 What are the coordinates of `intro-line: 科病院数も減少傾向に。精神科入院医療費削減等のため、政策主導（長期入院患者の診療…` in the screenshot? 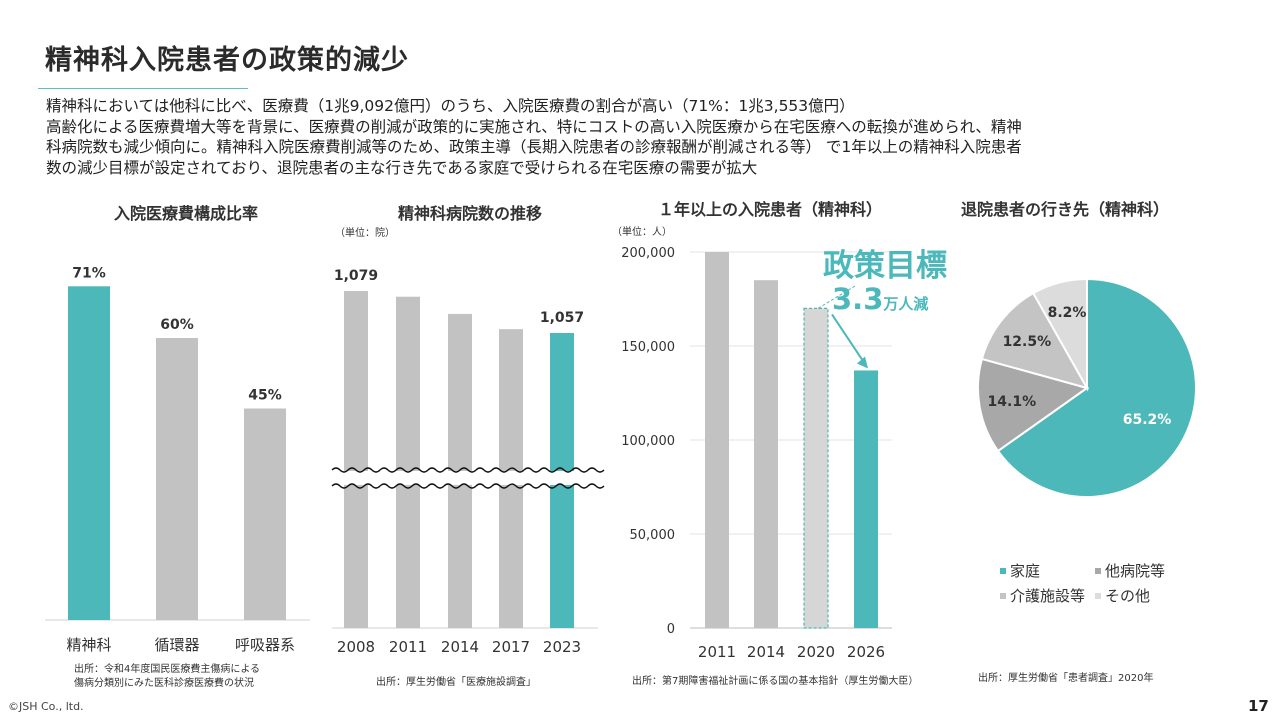 It's located at (534, 147).